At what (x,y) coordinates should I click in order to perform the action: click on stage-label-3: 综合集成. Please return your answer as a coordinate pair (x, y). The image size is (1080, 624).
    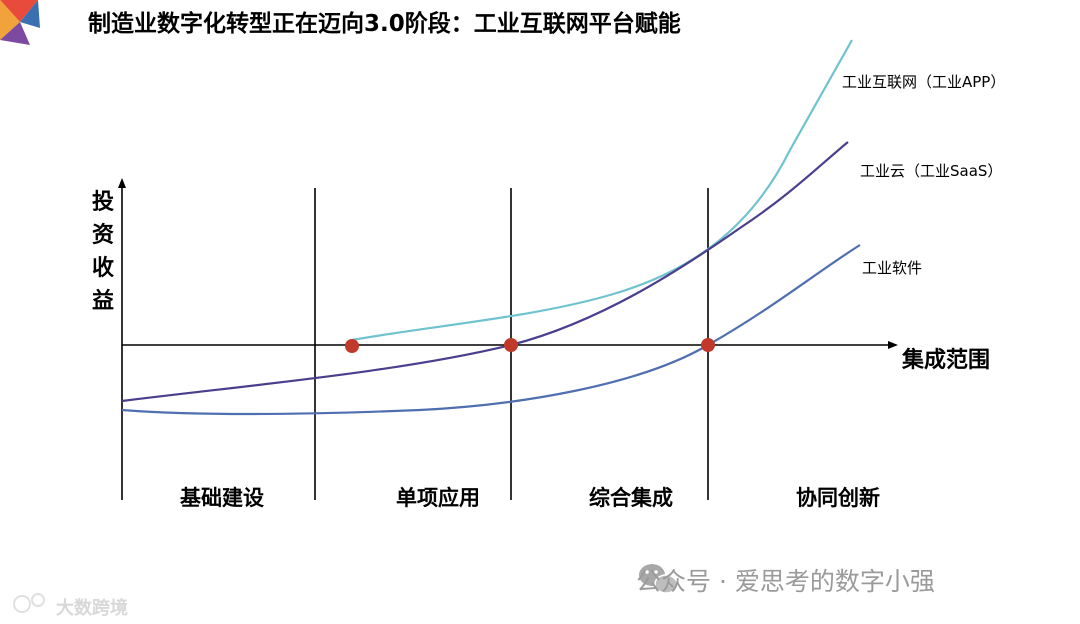
    Looking at the image, I should click on (631, 498).